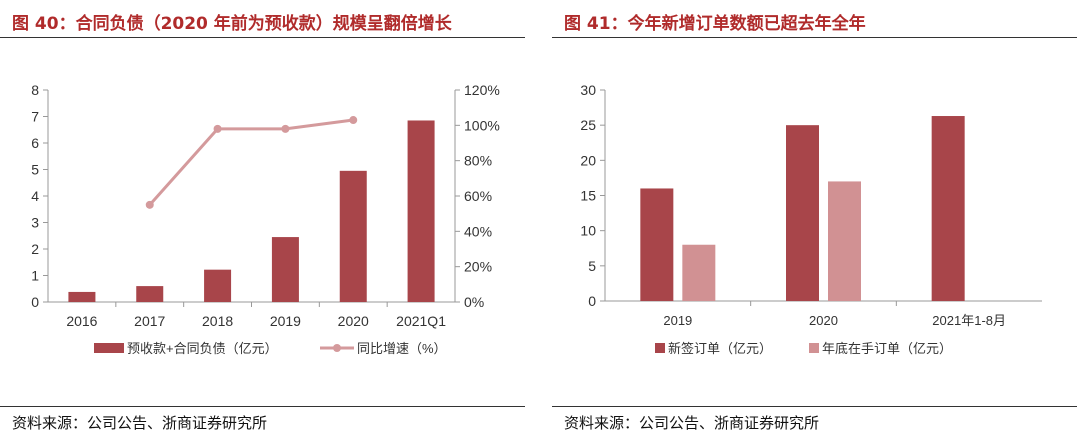  What do you see at coordinates (35, 117) in the screenshot?
I see `y-tick-label: 7` at bounding box center [35, 117].